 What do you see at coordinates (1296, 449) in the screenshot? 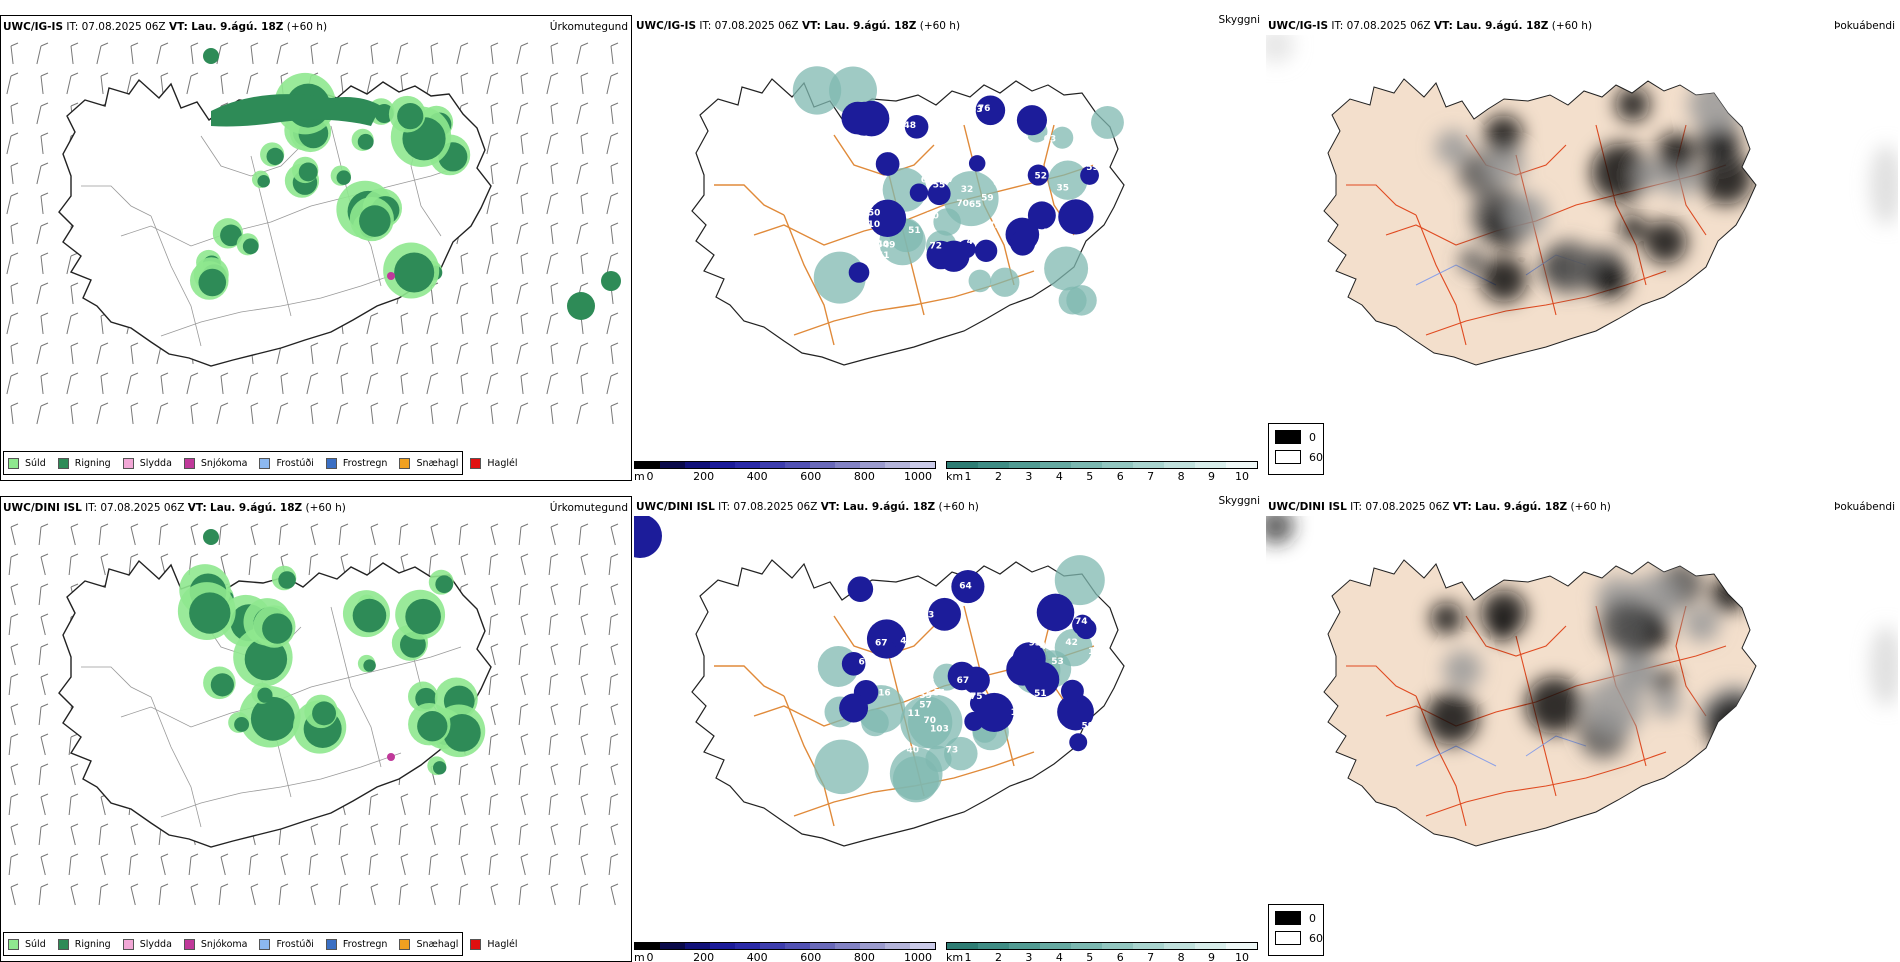
I see `fog-legend: 0 60` at bounding box center [1296, 449].